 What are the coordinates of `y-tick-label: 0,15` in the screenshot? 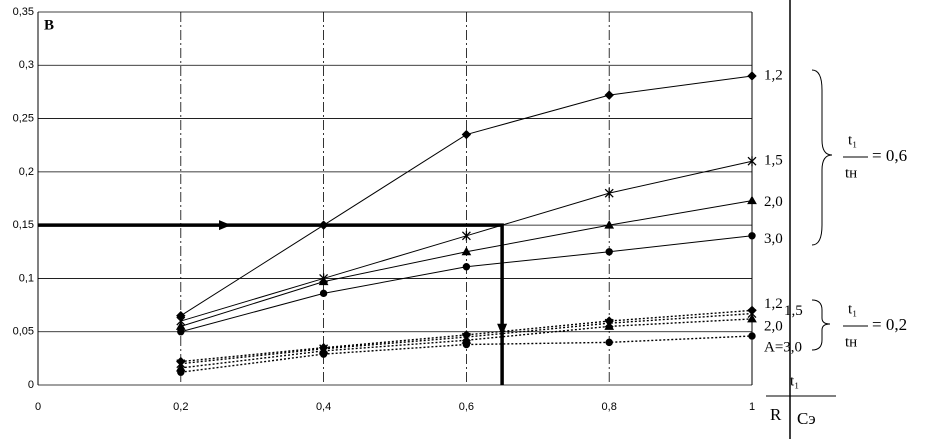 It's located at (23, 225).